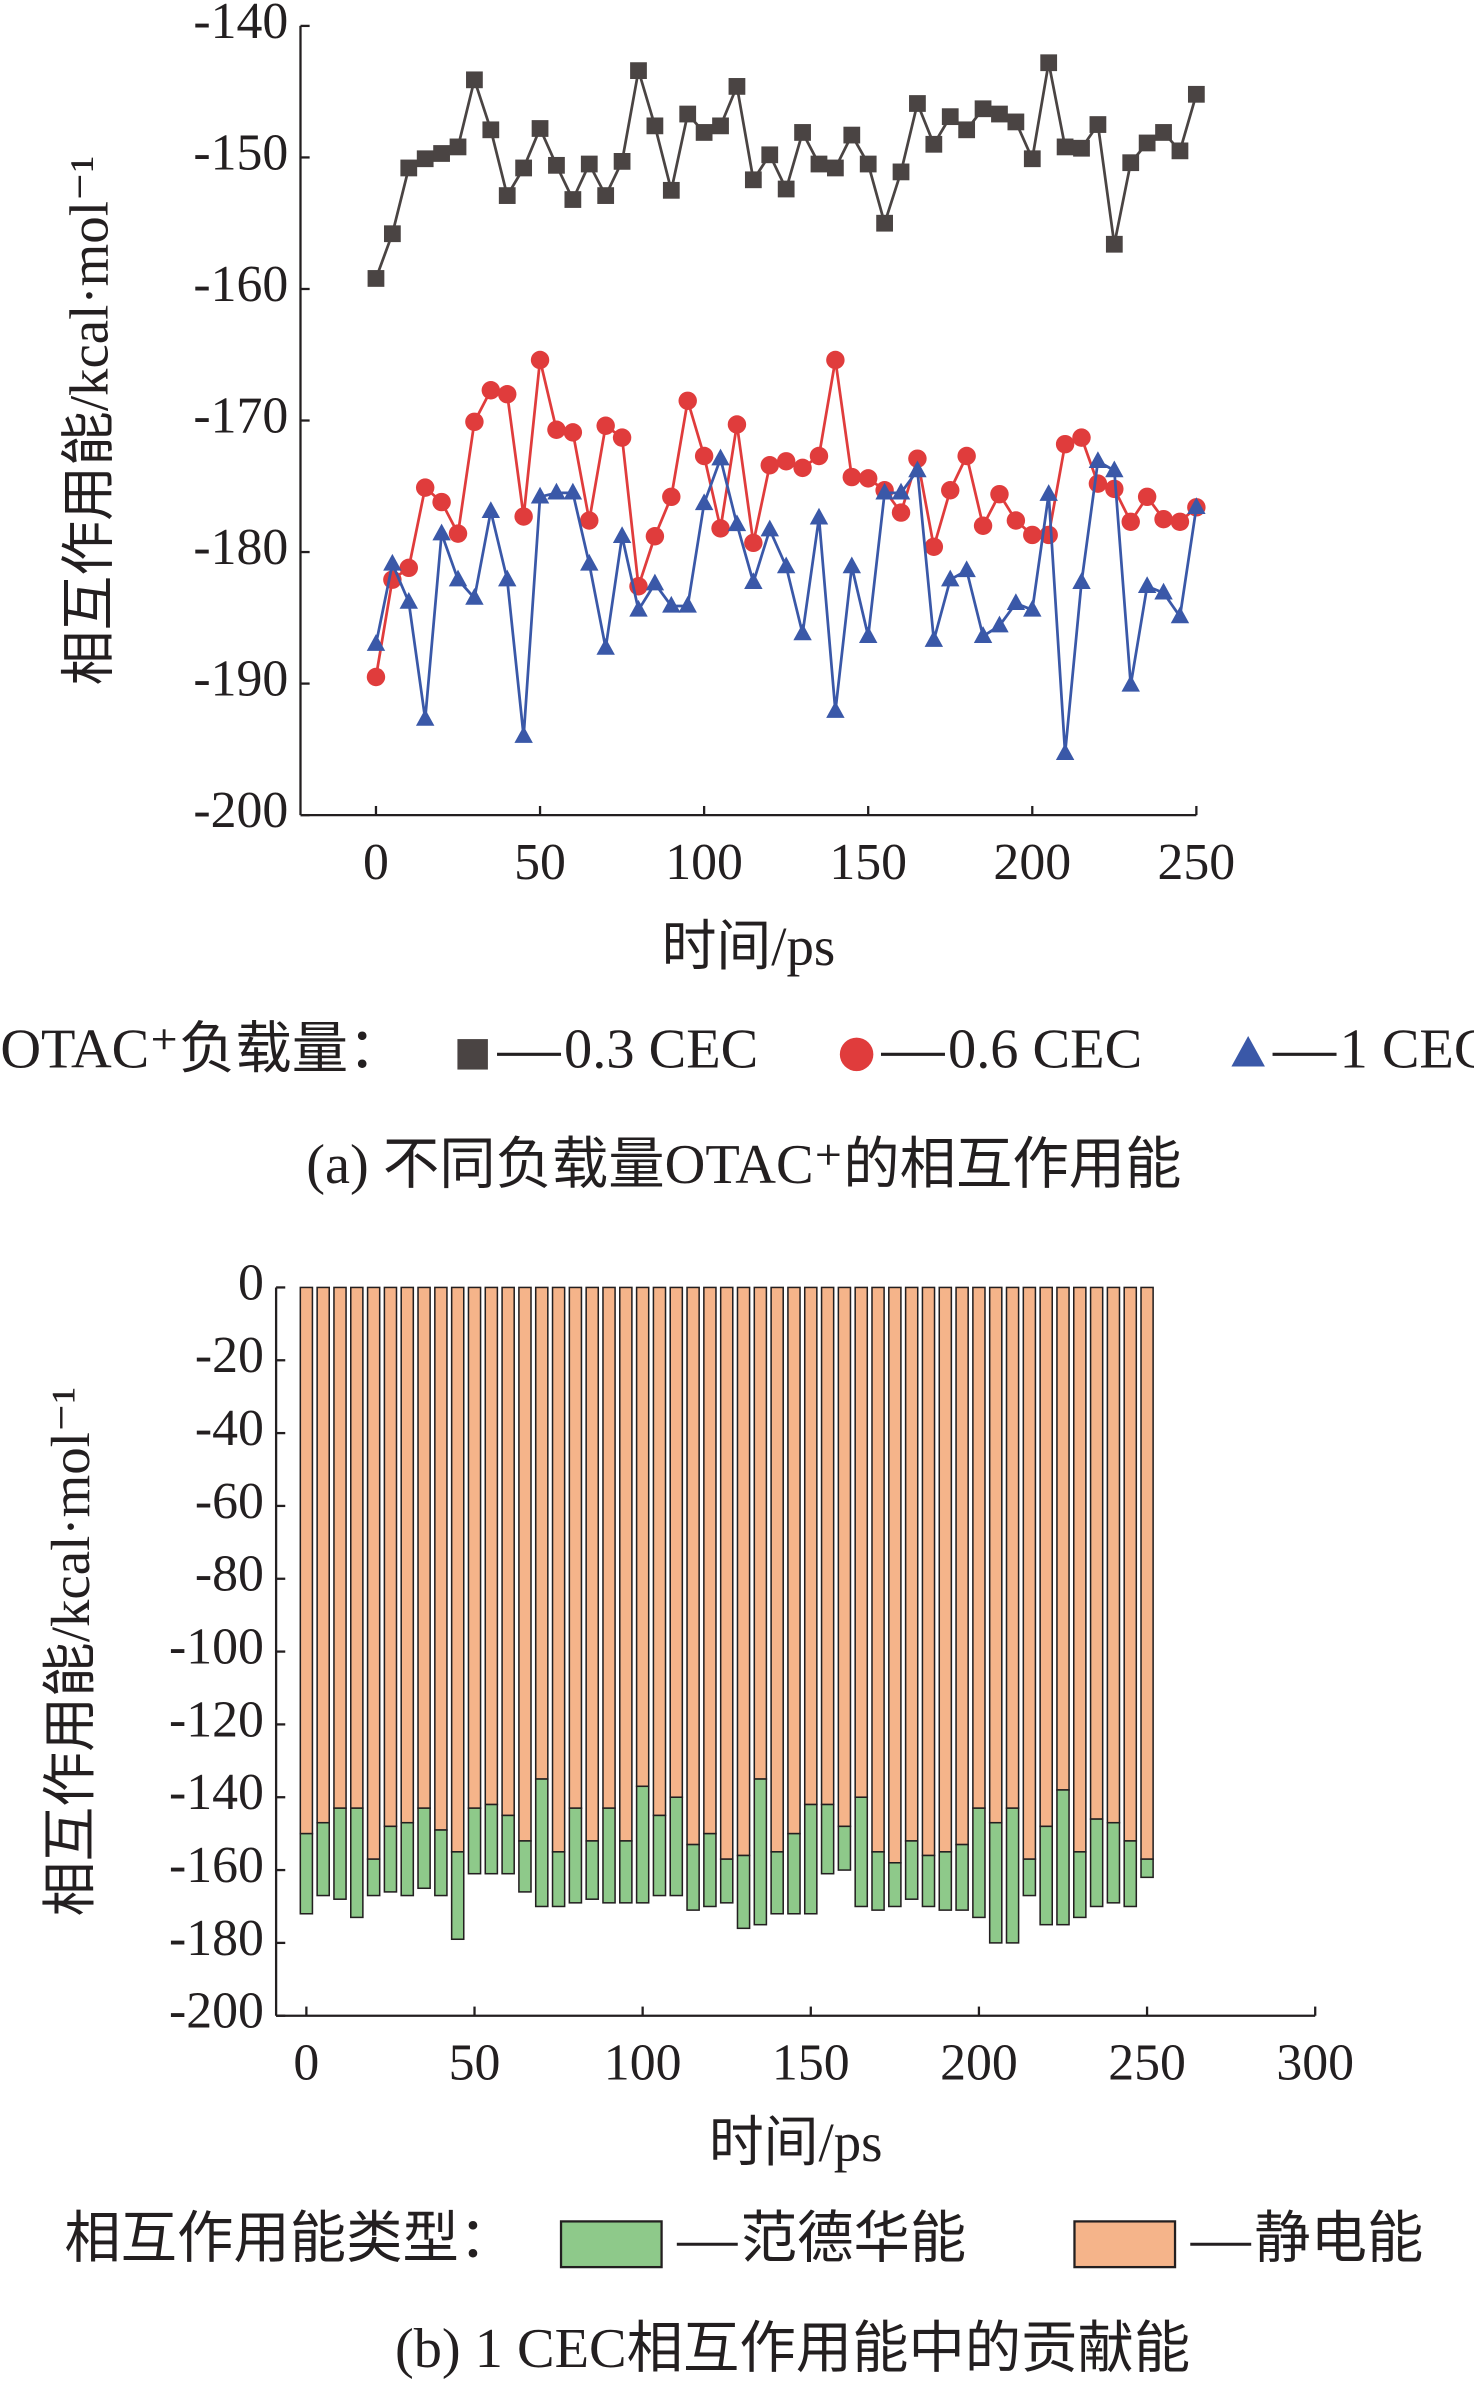 This screenshot has height=2389, width=1474. Describe the element at coordinates (1125, 2244) in the screenshot. I see `legend-swatch` at that location.